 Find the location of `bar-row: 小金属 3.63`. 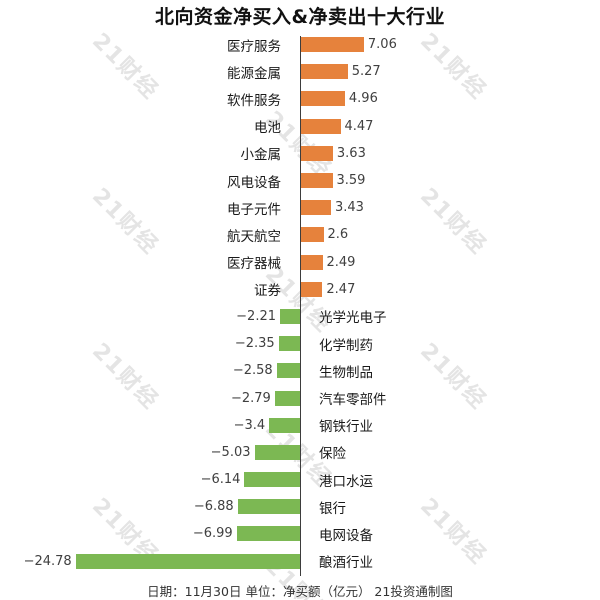

bar-row: 小金属 3.63 is located at coordinates (300, 153).